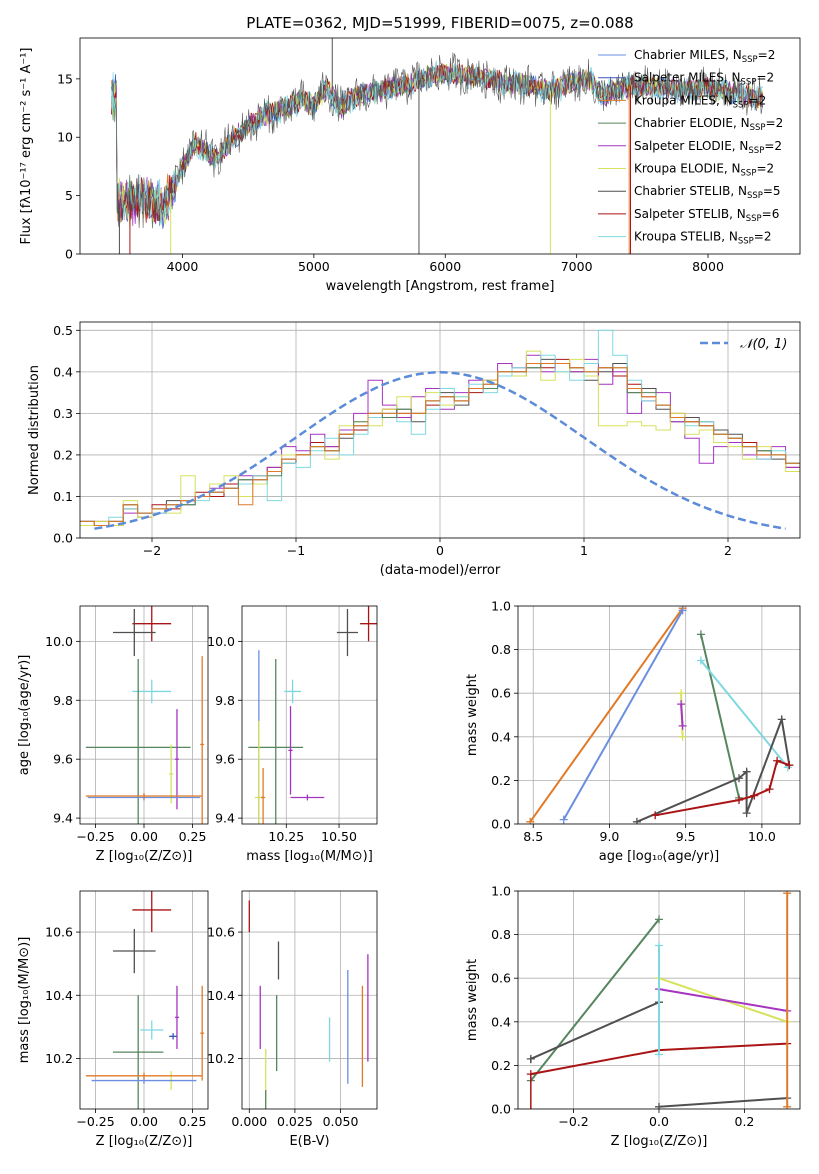  Describe the element at coordinates (704, 56) in the screenshot. I see `legend-entry: Chabrier MILES, NSSP=2` at that location.